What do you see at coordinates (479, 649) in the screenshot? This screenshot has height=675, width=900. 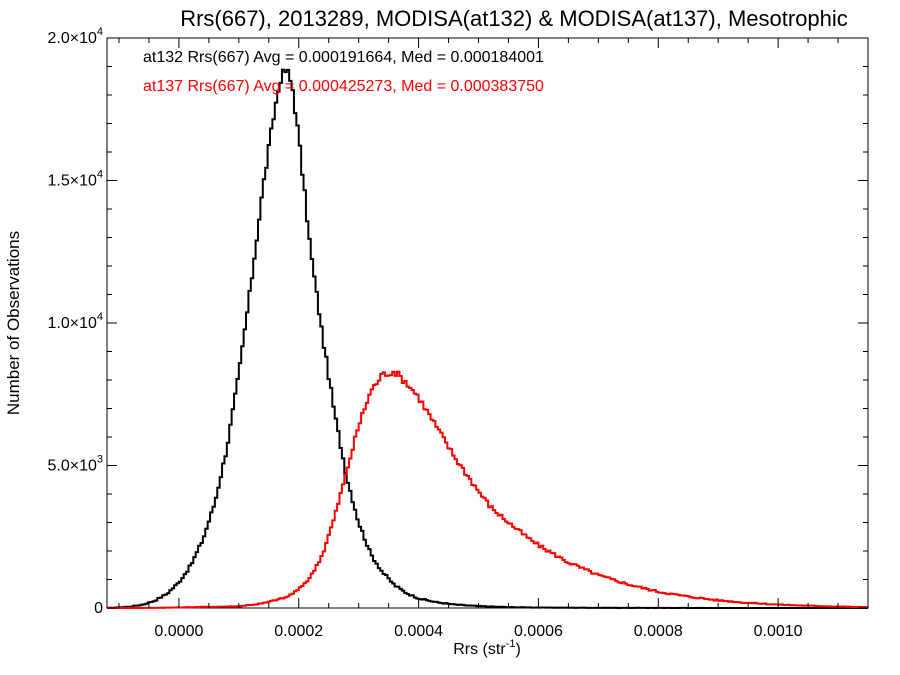 I see `x-axis-label-main: Rrs (str` at bounding box center [479, 649].